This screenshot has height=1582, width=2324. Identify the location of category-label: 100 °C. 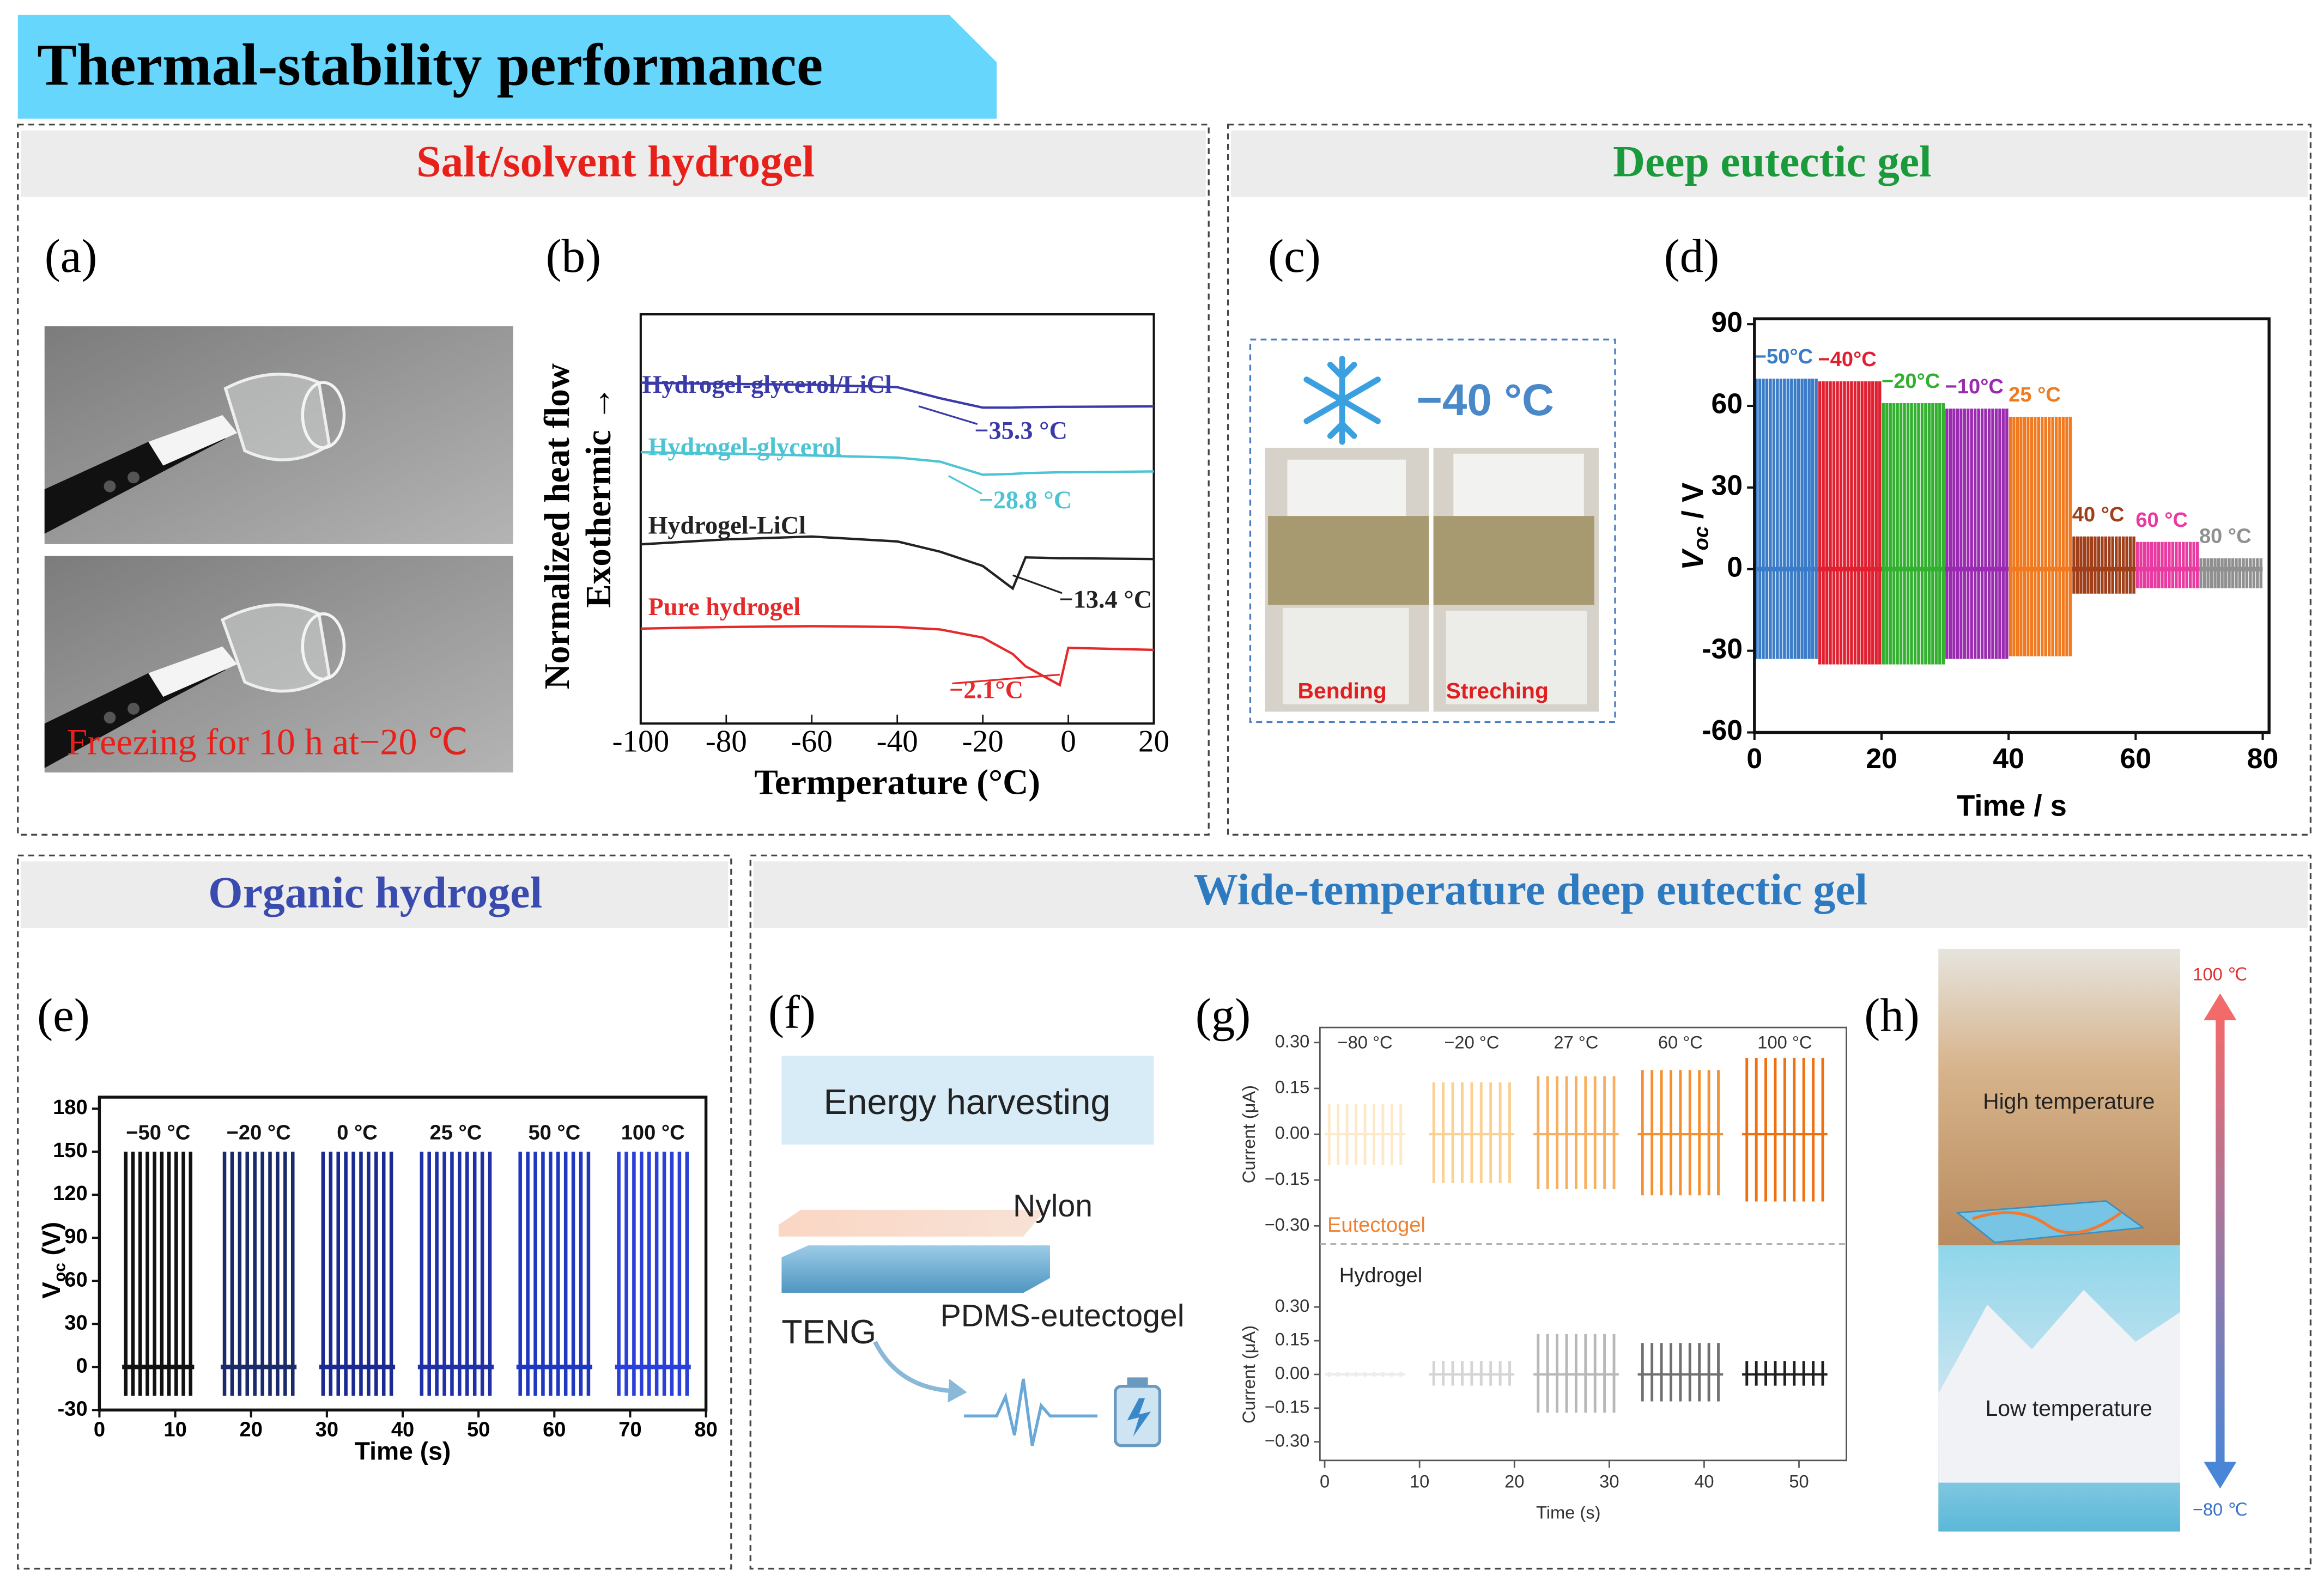
(1784, 1042).